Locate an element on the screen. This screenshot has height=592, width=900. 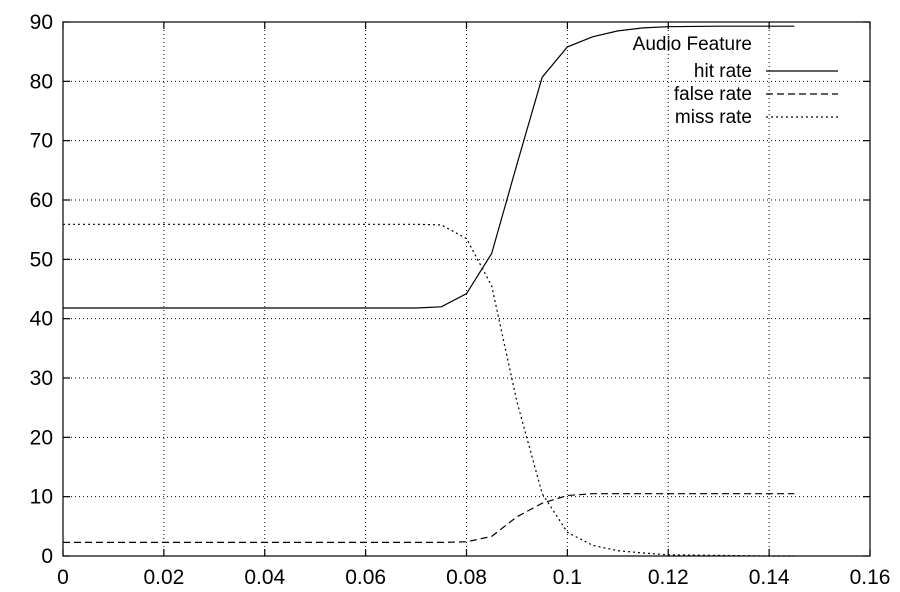
y-tick-label: 70 is located at coordinates (41, 141).